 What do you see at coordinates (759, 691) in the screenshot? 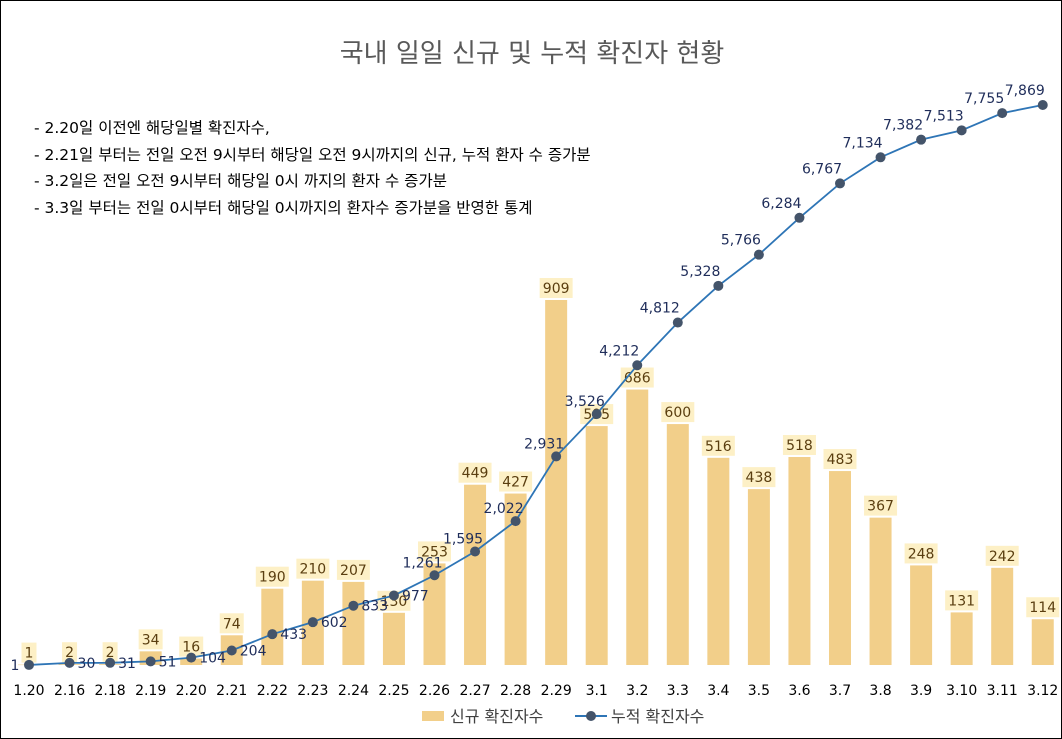
I see `x-tick-label: 3.5` at bounding box center [759, 691].